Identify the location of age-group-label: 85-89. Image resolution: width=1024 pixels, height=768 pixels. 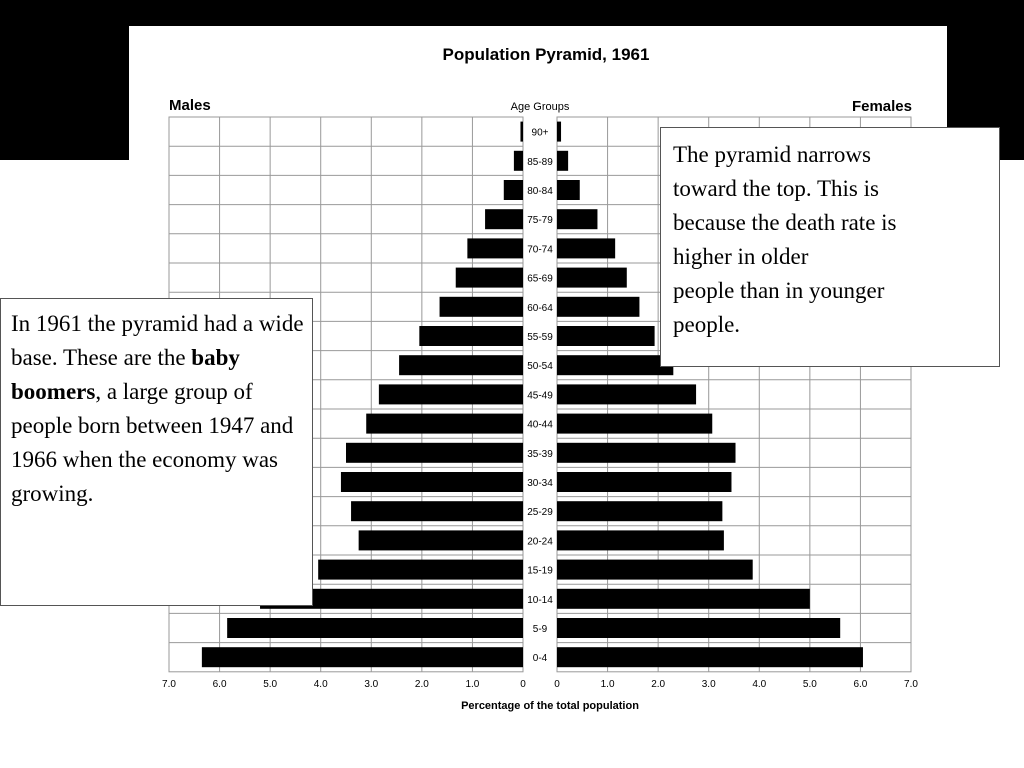
(540, 162).